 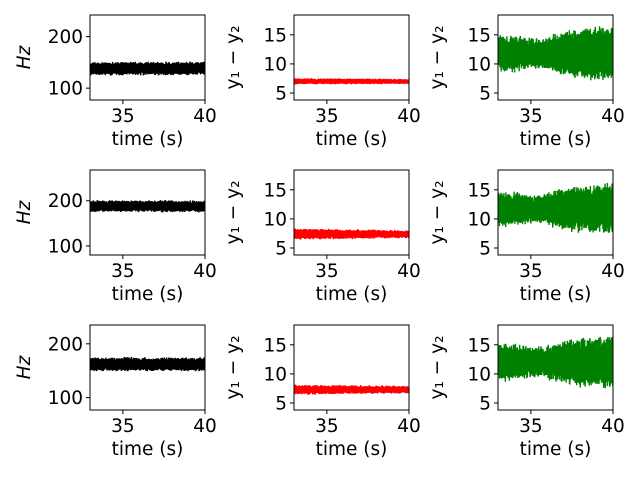 I want to click on subplot-r2-c2: 35 40 5 10 15 time (s) y₁ − y₂, so click(x=526, y=392).